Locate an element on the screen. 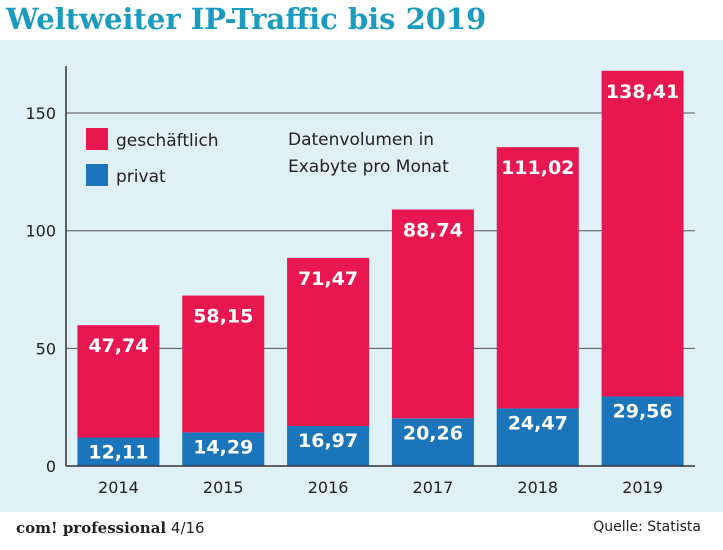 This screenshot has width=723, height=550. unit-annotation-line-2: Exabyte pro Monat is located at coordinates (368, 167).